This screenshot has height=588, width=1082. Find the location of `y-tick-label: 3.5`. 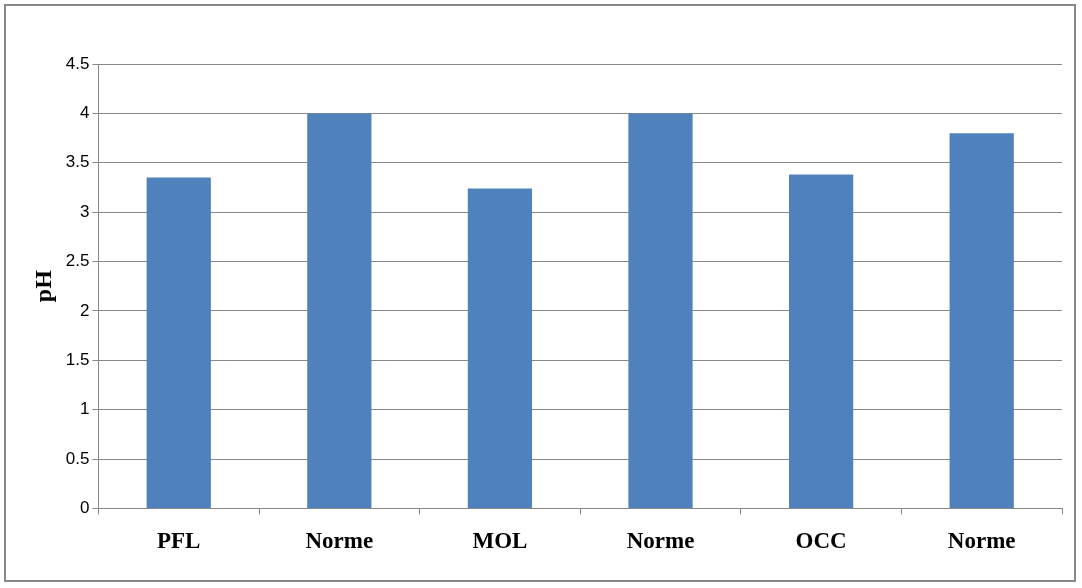

y-tick-label: 3.5 is located at coordinates (77, 162).